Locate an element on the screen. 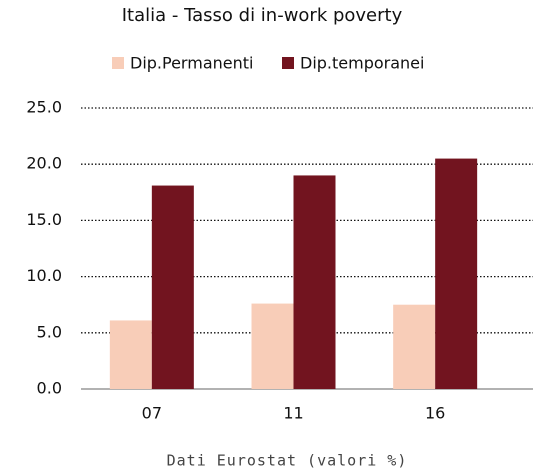  chart-title: Italia - Tasso di in-work poverty is located at coordinates (262, 15).